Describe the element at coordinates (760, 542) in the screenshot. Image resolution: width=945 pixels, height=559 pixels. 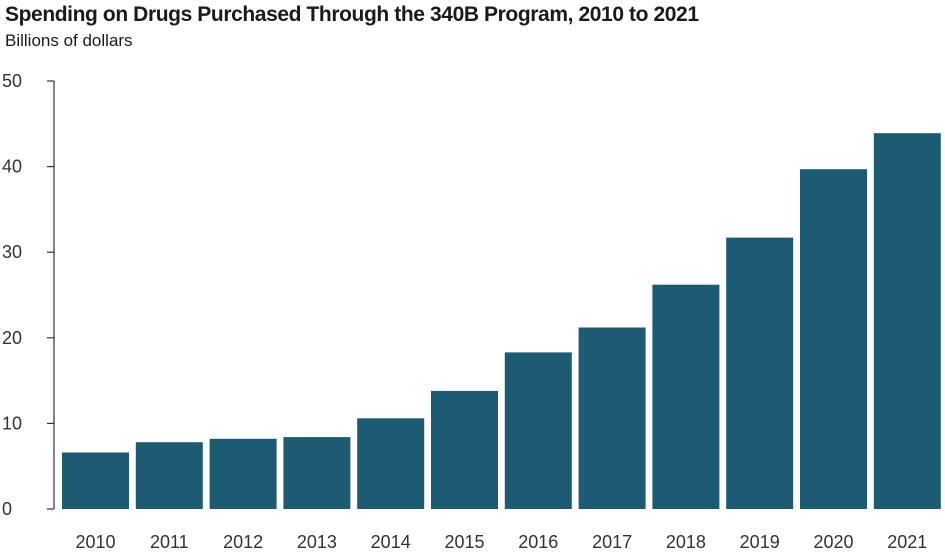
I see `x-tick-label: 2019` at that location.